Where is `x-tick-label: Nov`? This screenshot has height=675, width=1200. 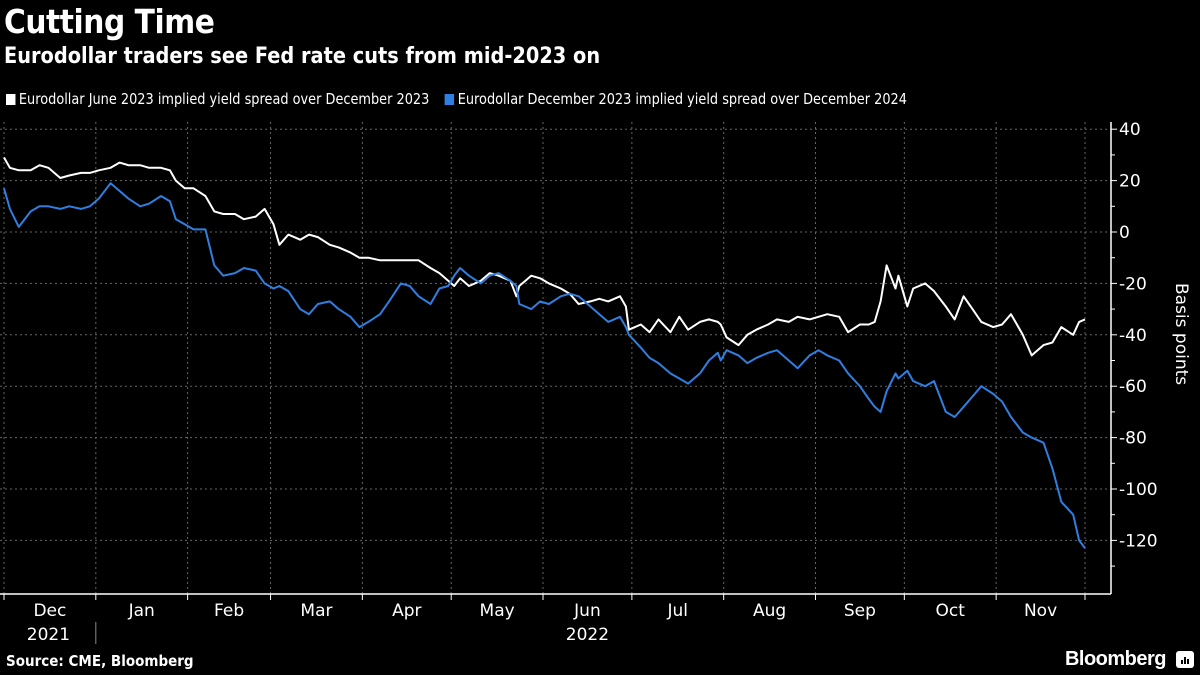
x-tick-label: Nov is located at coordinates (1040, 611).